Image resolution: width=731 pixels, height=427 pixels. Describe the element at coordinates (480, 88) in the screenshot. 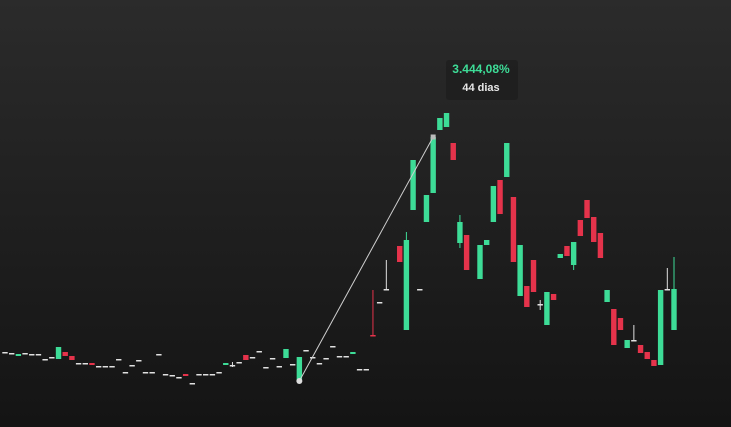

I see `annotation-sublabel: 44 dias` at that location.